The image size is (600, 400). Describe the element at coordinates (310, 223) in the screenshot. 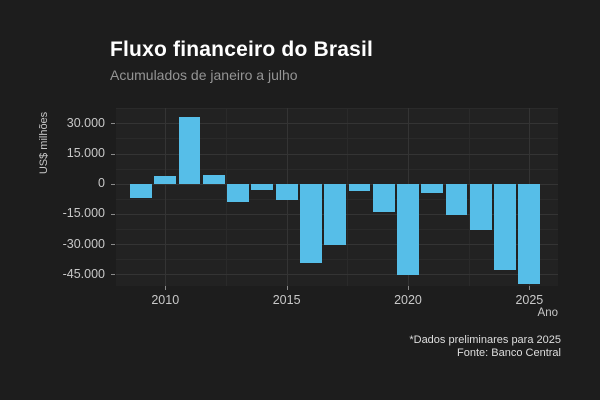

I see `bar-2016` at that location.